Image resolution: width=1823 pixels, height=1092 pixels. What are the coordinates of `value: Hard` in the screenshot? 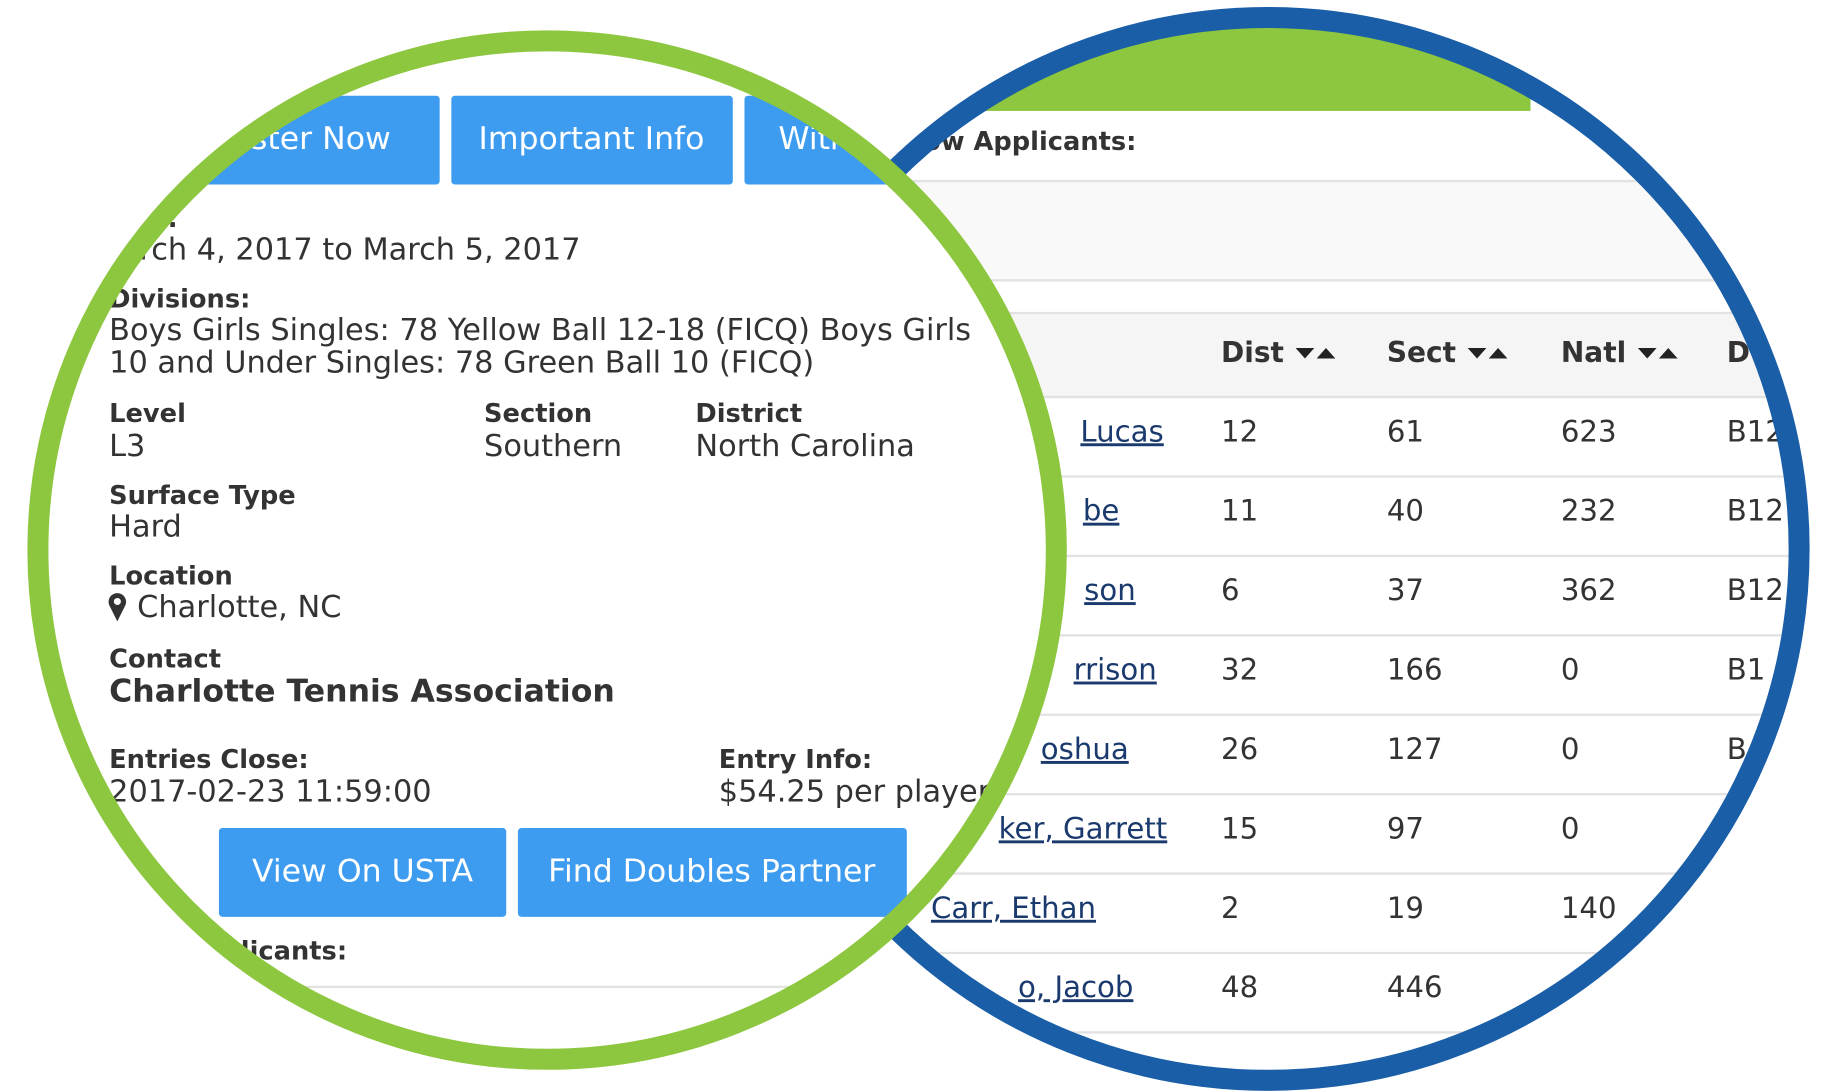 It's located at (145, 526).